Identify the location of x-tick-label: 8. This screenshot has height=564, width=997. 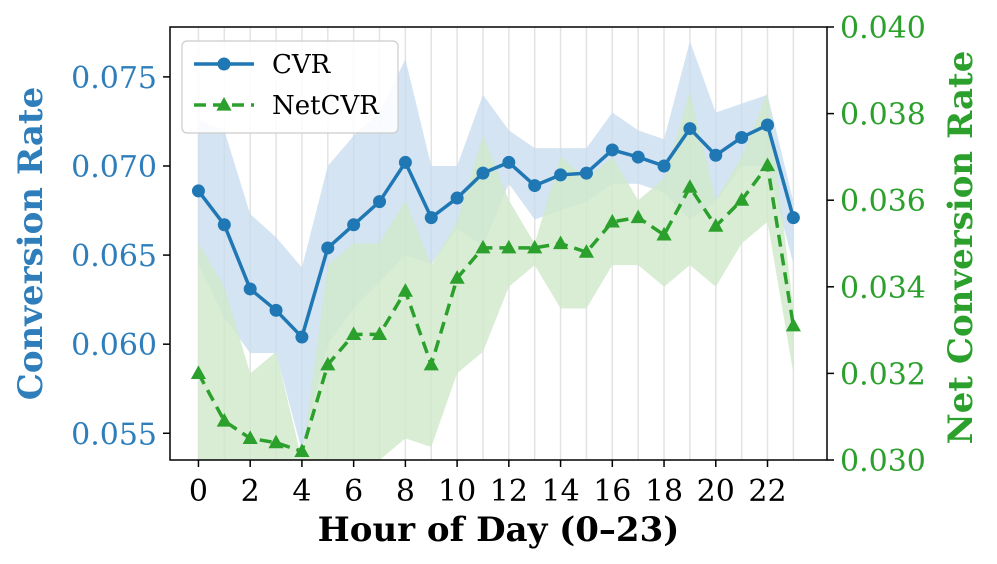
(405, 491).